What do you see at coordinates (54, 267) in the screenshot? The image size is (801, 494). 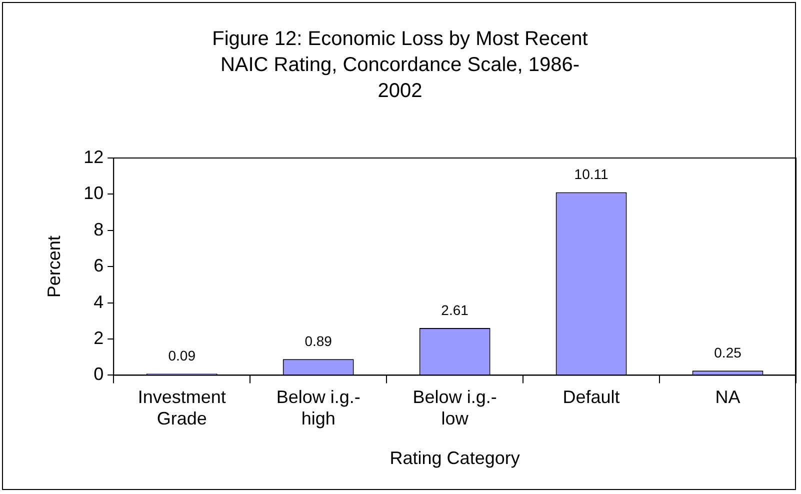 I see `y-axis-title: Percent` at bounding box center [54, 267].